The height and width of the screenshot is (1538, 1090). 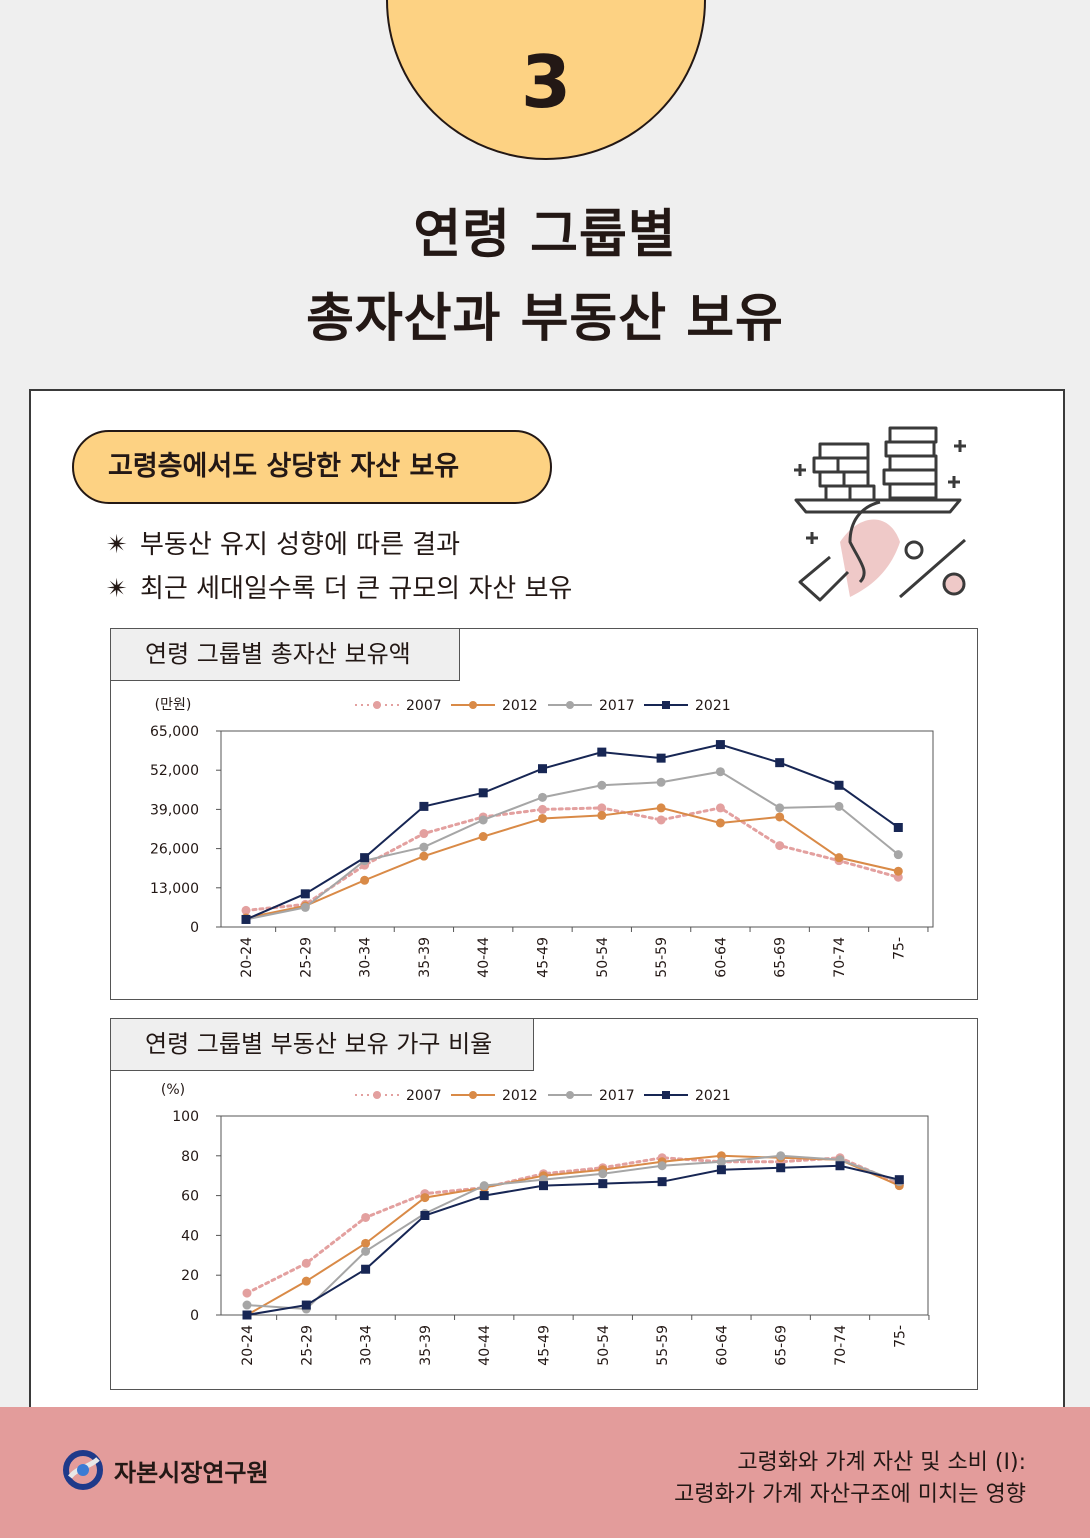 I want to click on y-tick-label: 39,000, so click(x=174, y=810).